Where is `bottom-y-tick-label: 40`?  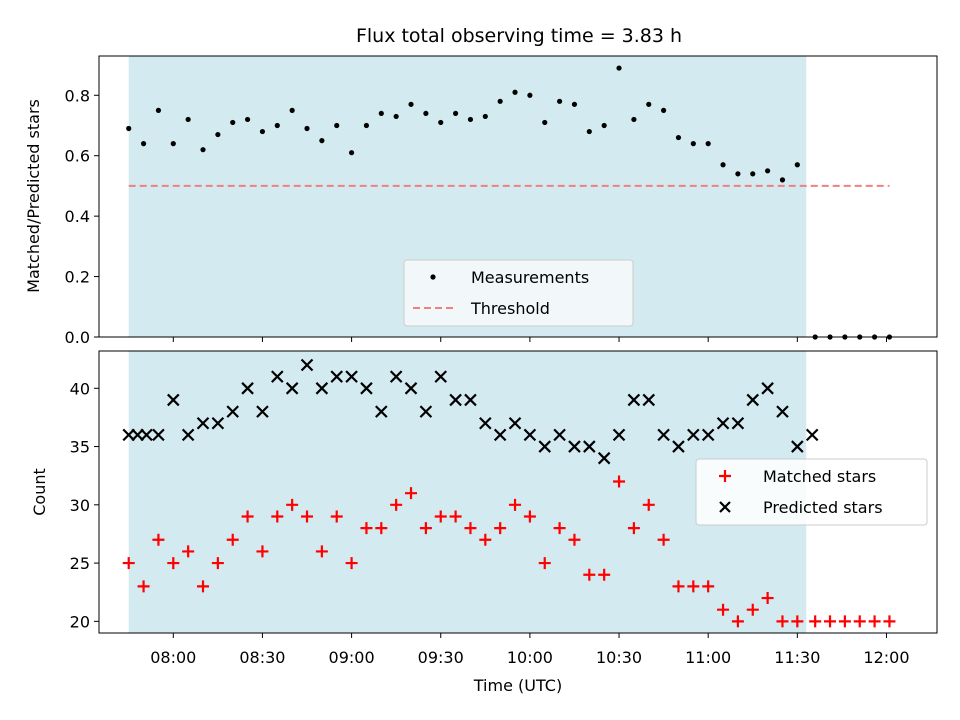 bottom-y-tick-label: 40 is located at coordinates (80, 388).